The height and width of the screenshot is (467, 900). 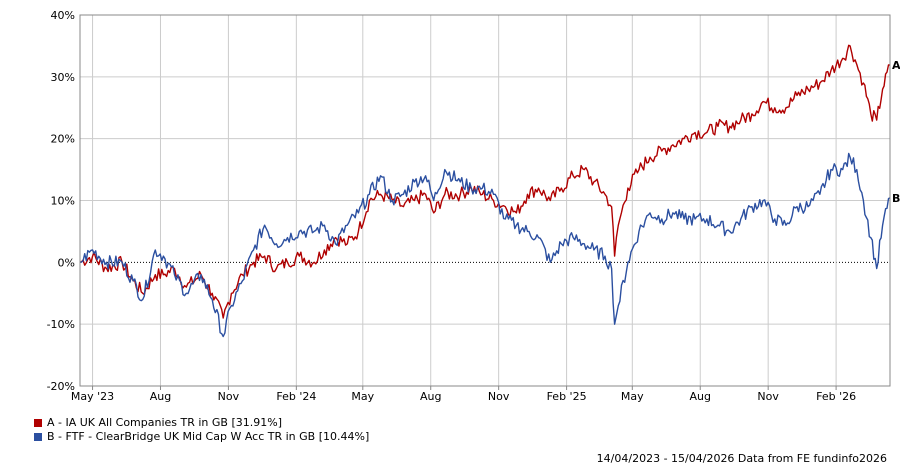 What do you see at coordinates (63, 139) in the screenshot?
I see `y-tick-label: 20%` at bounding box center [63, 139].